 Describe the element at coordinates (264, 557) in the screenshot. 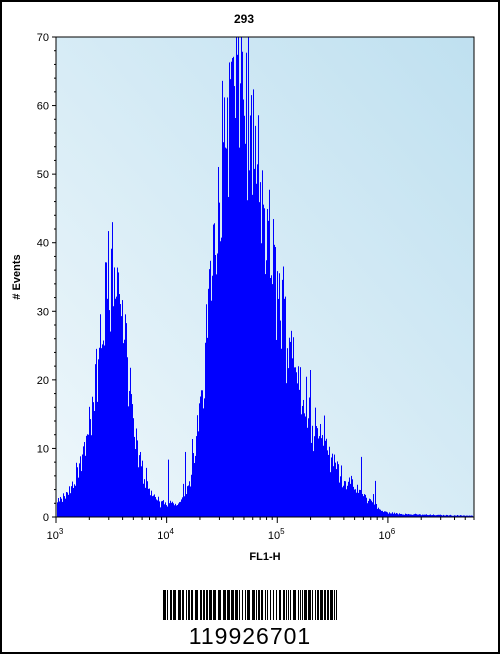

I see `x-axis-label: FL1-H` at that location.